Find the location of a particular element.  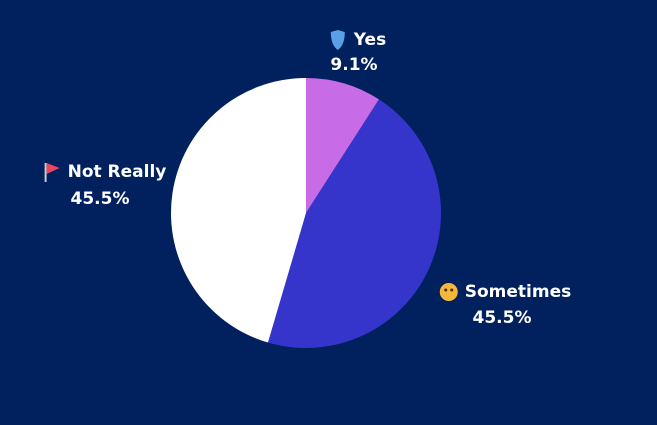

slice-label: Yes is located at coordinates (369, 40).